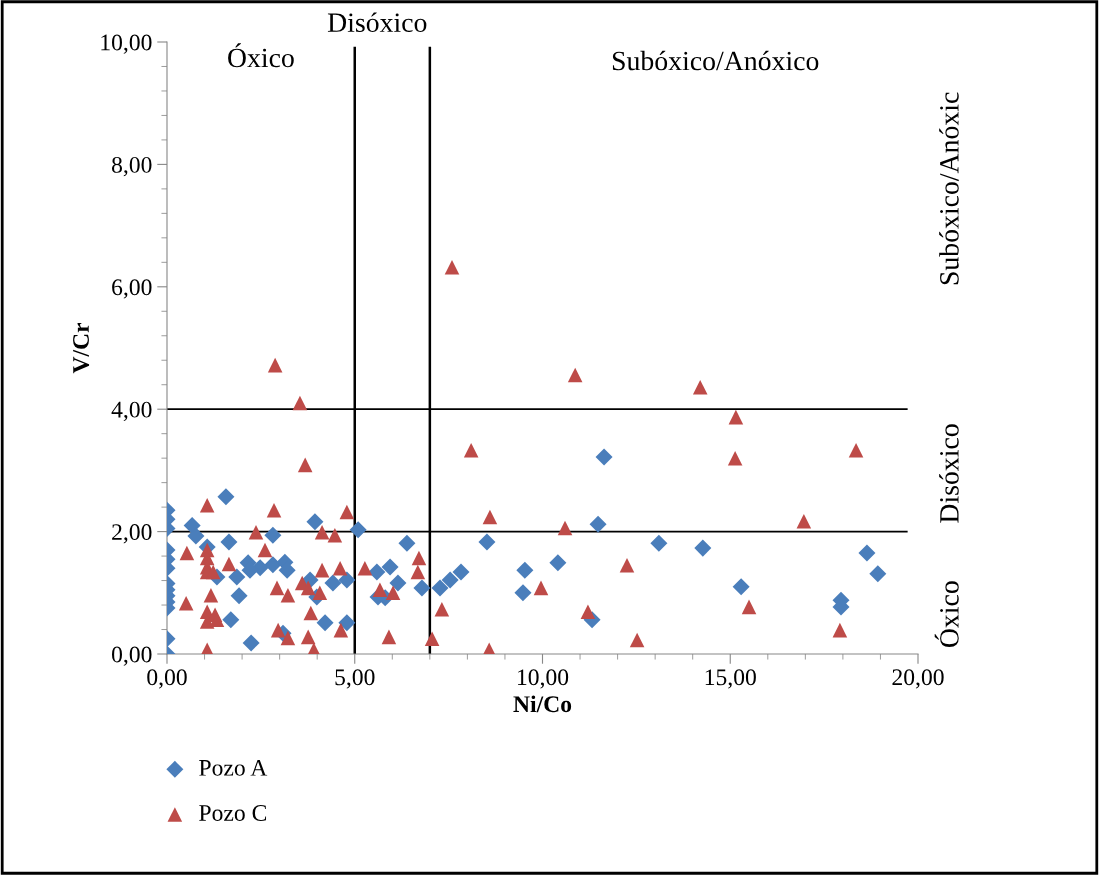  I want to click on y-tick-label: 10,00, so click(126, 44).